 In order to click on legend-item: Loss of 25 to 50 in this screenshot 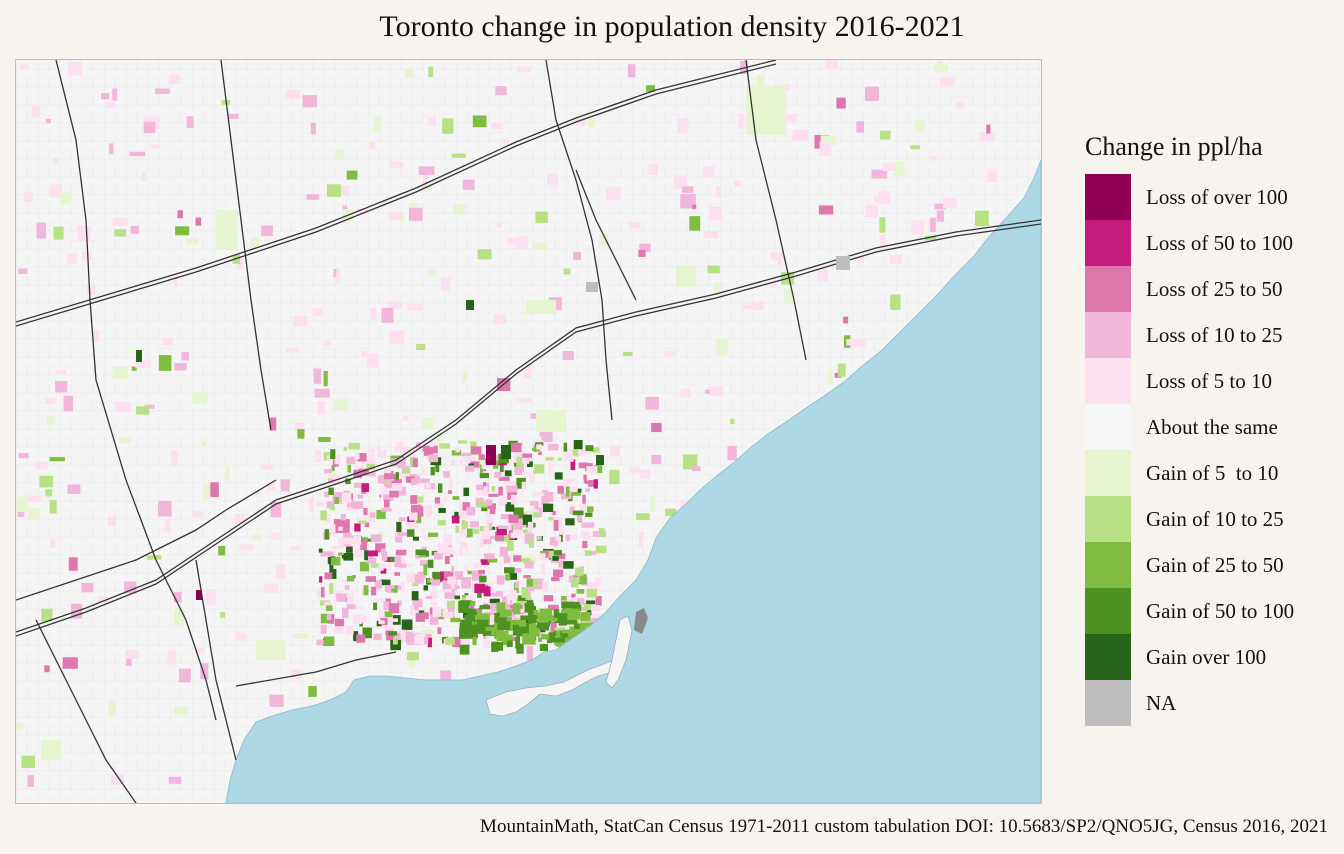, I will do `click(1212, 289)`.